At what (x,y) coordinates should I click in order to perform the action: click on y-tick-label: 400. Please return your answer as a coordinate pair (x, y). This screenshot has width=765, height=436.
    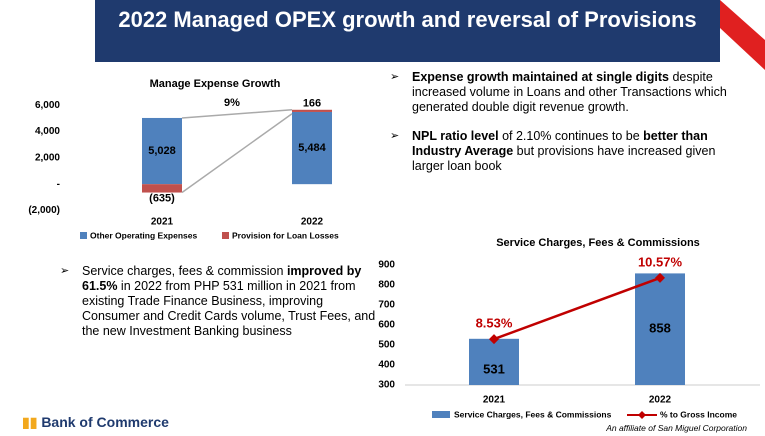
    Looking at the image, I should click on (386, 365).